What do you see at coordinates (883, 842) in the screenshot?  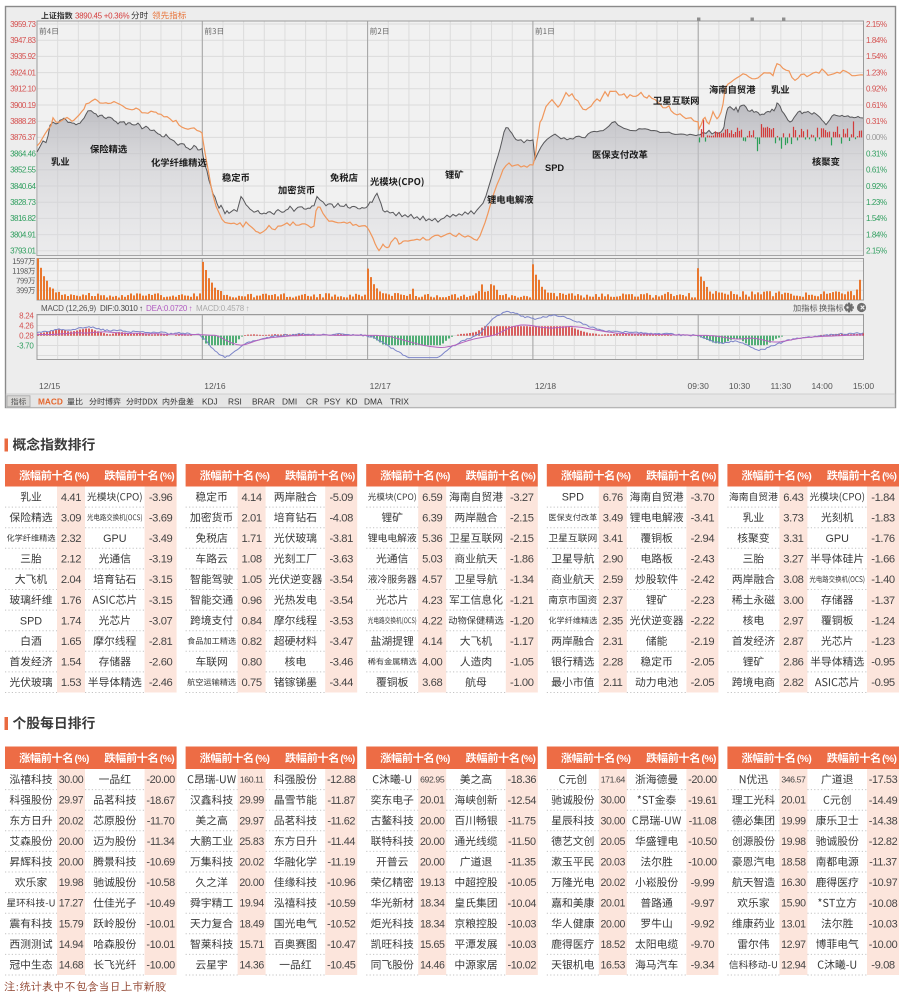 I see `svg-text: -12.82` at bounding box center [883, 842].